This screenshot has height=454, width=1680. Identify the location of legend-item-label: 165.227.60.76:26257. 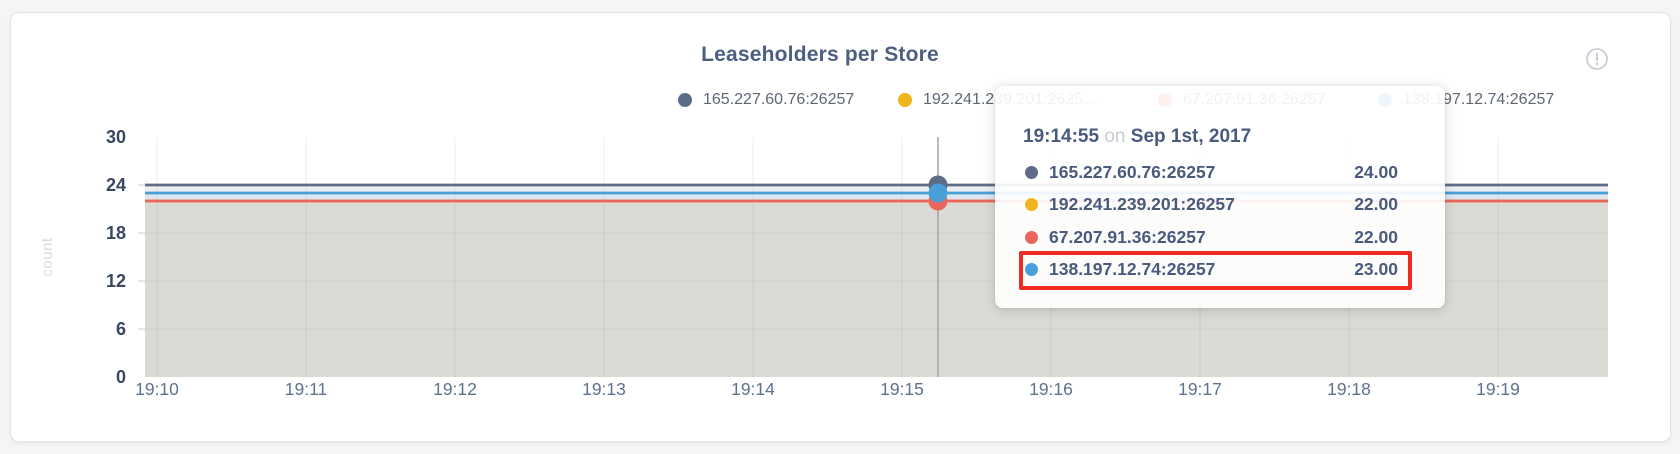
(779, 99).